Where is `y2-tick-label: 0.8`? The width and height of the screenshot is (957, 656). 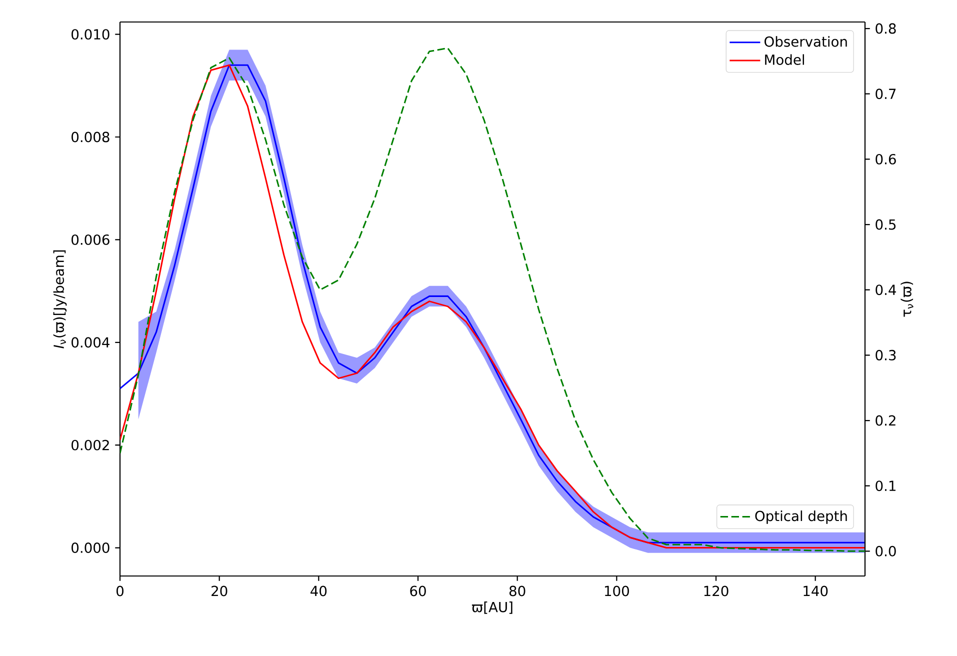 y2-tick-label: 0.8 is located at coordinates (886, 28).